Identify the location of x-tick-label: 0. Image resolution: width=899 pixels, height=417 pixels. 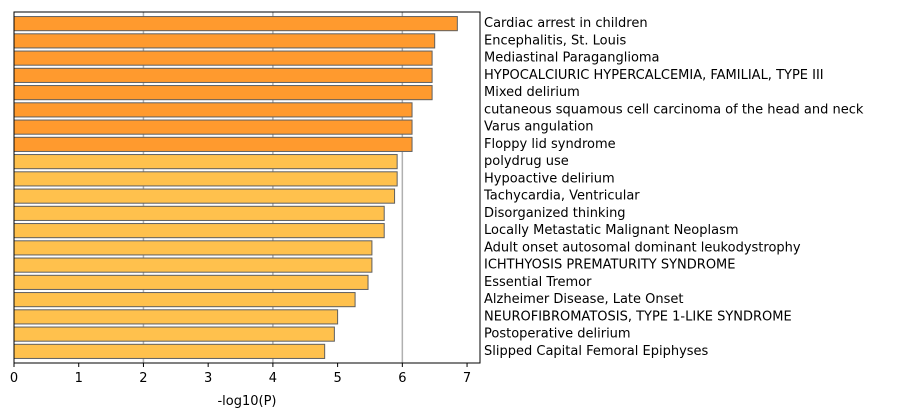
(14, 378).